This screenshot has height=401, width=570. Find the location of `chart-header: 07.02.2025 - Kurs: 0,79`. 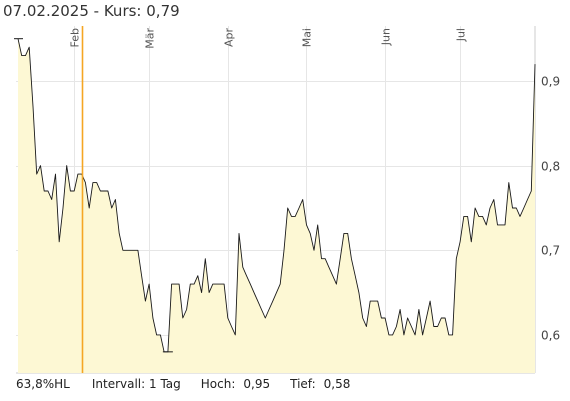

chart-header: 07.02.2025 - Kurs: 0,79 is located at coordinates (91, 11).